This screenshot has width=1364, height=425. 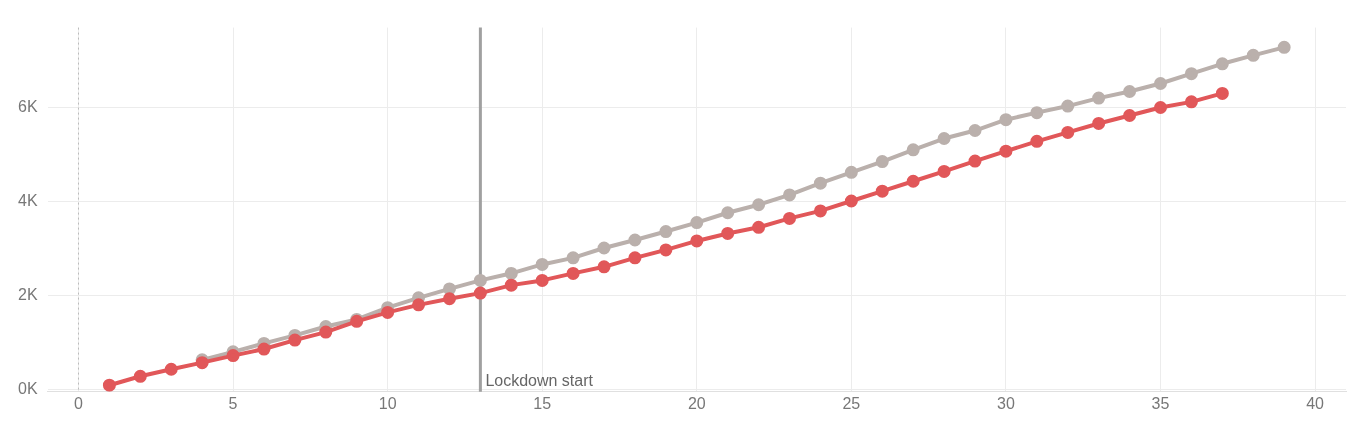 I want to click on x-tick-label: 0, so click(x=79, y=403).